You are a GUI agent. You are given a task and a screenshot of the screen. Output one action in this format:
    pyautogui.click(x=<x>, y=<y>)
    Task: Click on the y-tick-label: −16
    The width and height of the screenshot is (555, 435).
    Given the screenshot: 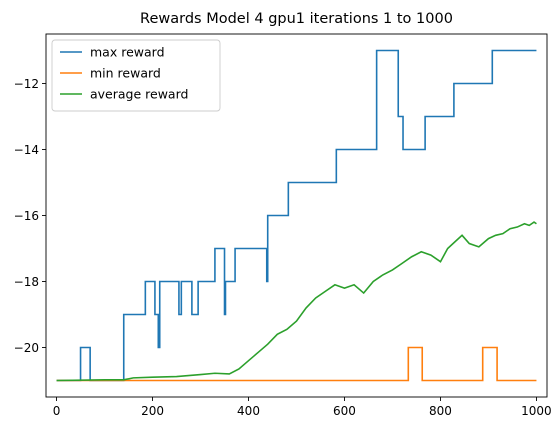 What is the action you would take?
    pyautogui.click(x=26, y=216)
    